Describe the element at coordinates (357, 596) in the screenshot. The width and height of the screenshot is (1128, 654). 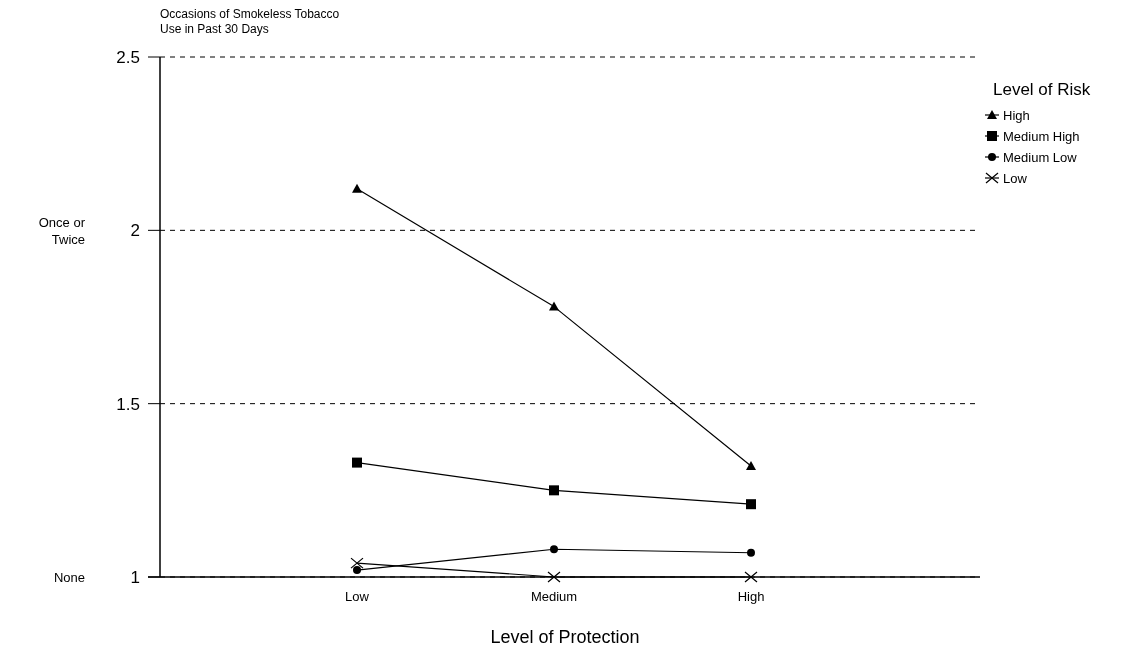
I see `x-tick-label: Low` at that location.